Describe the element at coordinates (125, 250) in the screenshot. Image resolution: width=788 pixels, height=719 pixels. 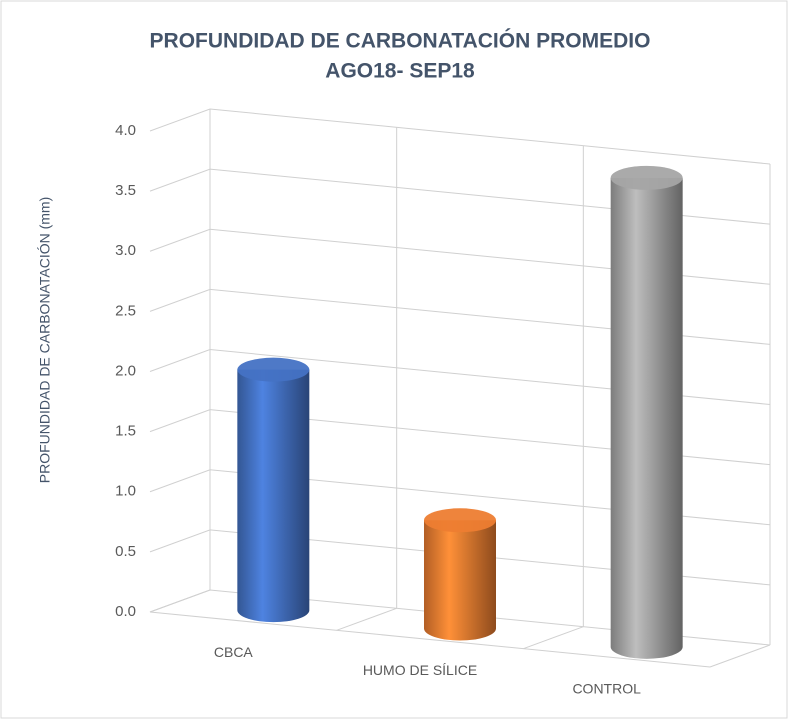
I see `y-tick-label: 3.0` at that location.